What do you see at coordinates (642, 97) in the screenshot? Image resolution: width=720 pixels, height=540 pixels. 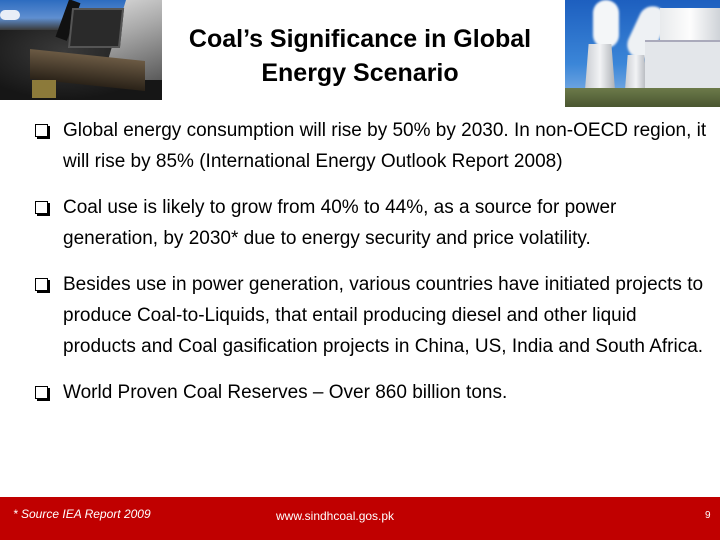 I see `ground-shape` at bounding box center [642, 97].